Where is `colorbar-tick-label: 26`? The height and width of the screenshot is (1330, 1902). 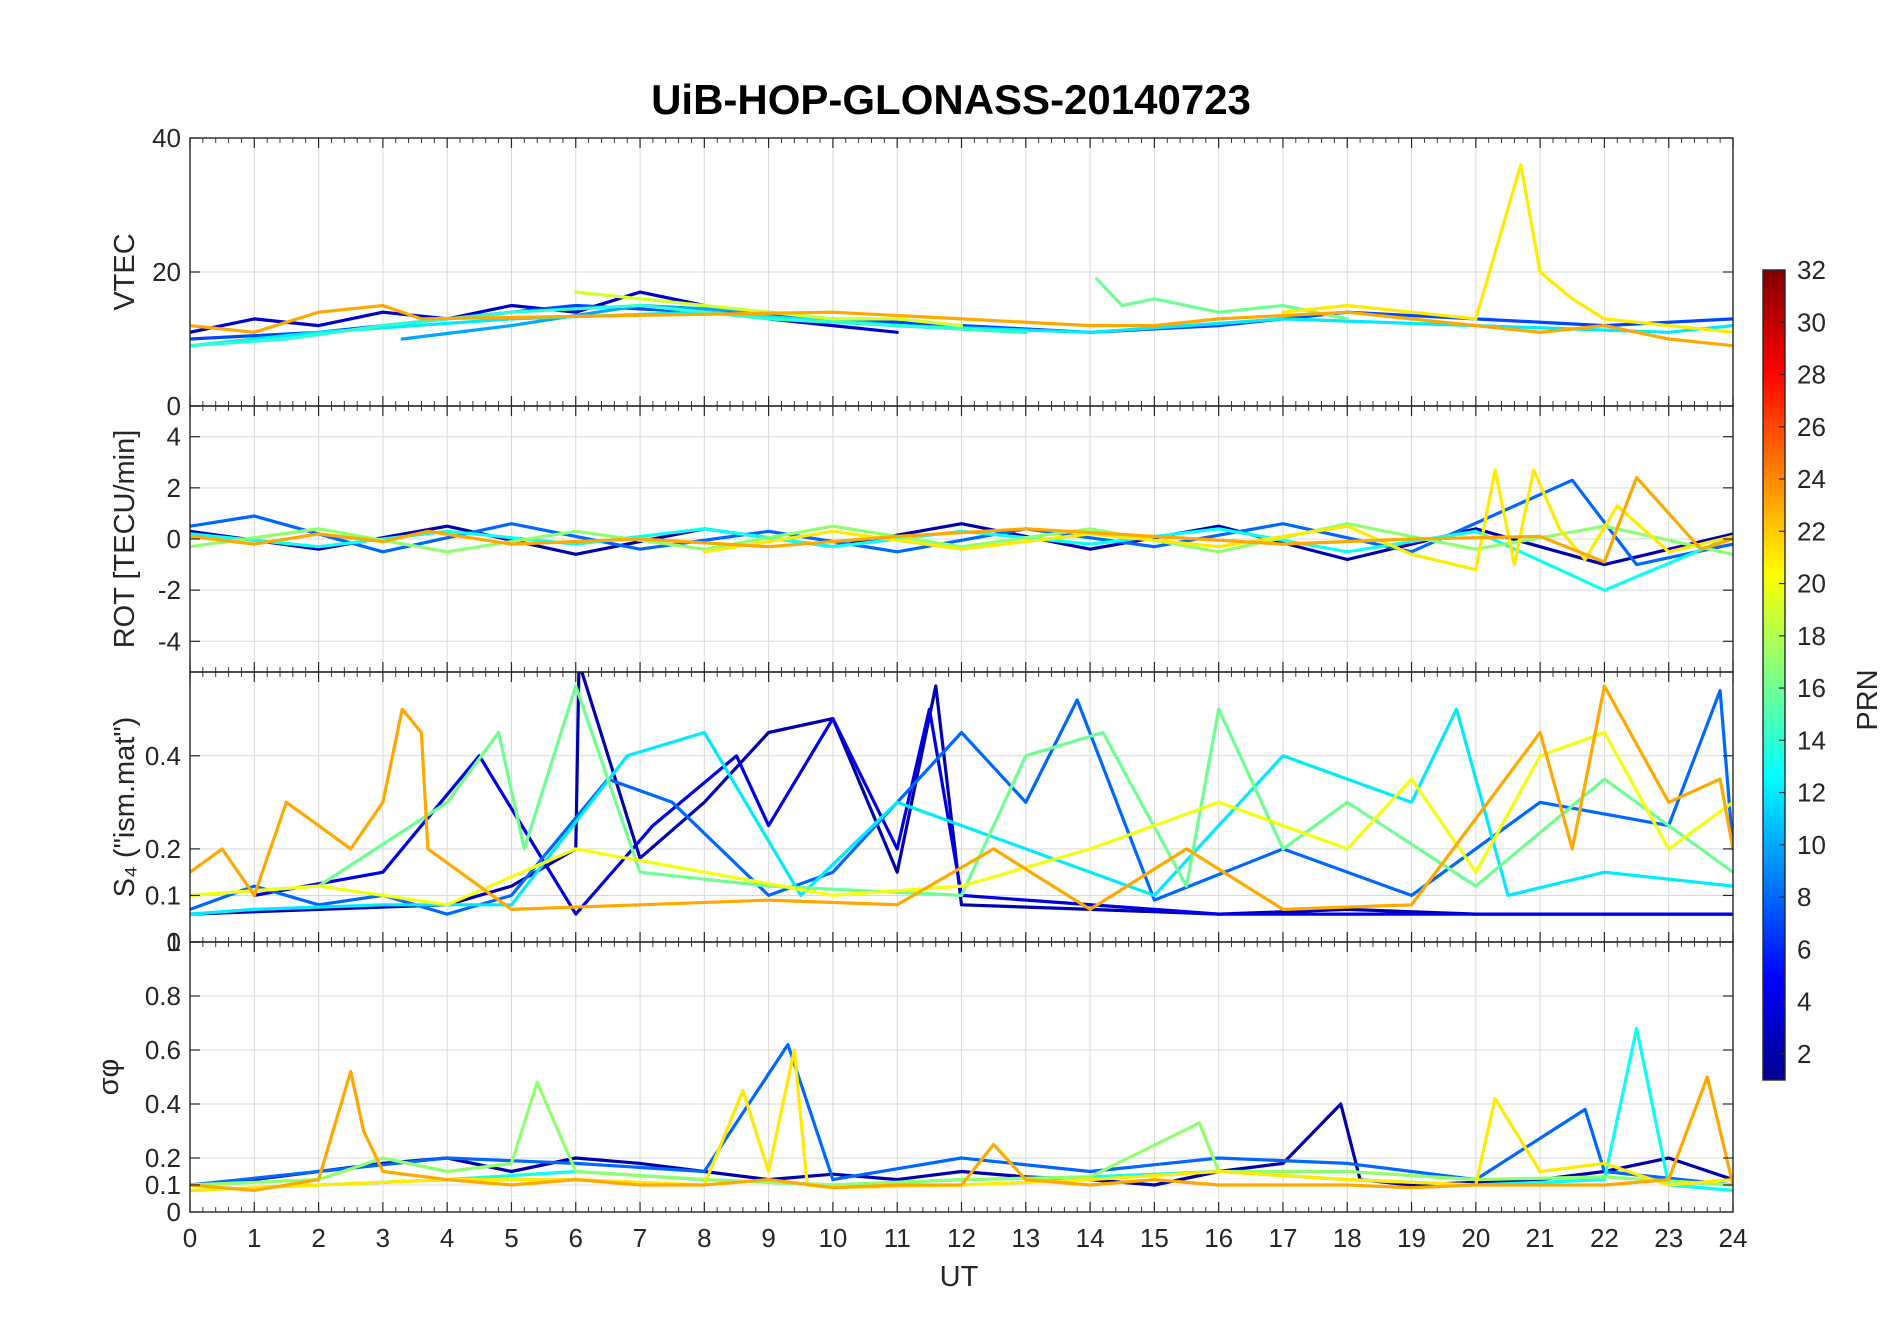 colorbar-tick-label: 26 is located at coordinates (1811, 427).